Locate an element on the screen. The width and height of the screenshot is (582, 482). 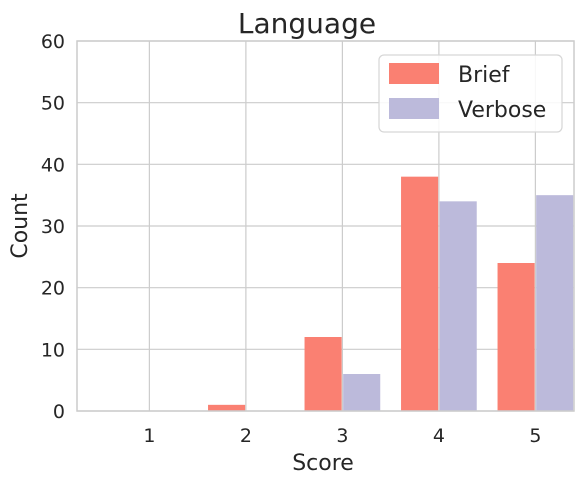
x-tick-label: 1 is located at coordinates (149, 436).